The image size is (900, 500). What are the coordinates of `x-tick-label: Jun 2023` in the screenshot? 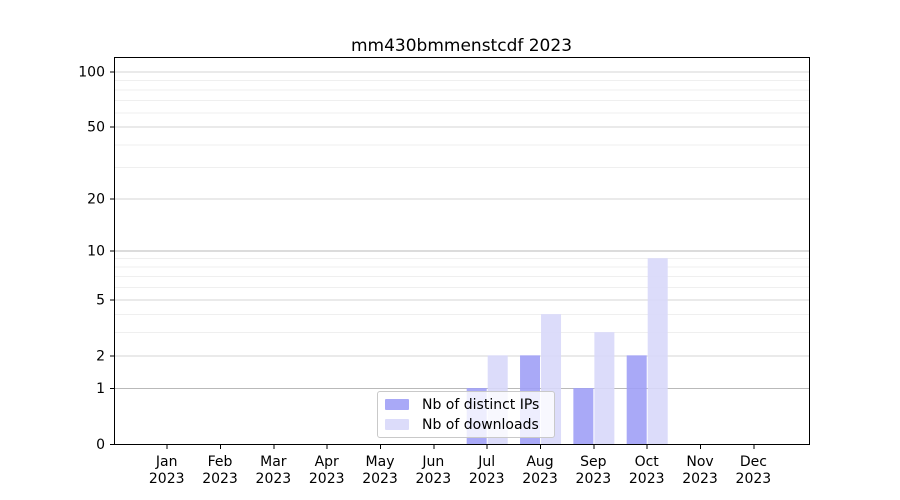 It's located at (434, 470).